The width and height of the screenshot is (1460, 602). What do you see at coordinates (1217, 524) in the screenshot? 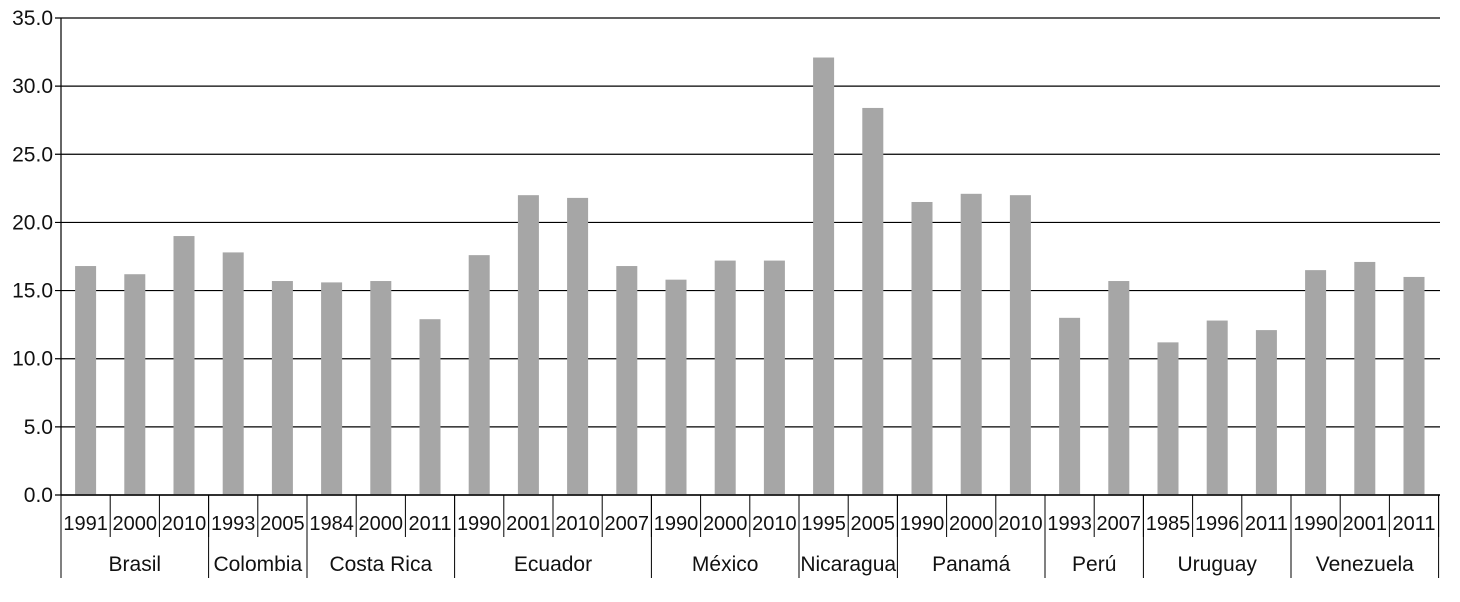
I see `x-tick-label-year: 1996` at bounding box center [1217, 524].